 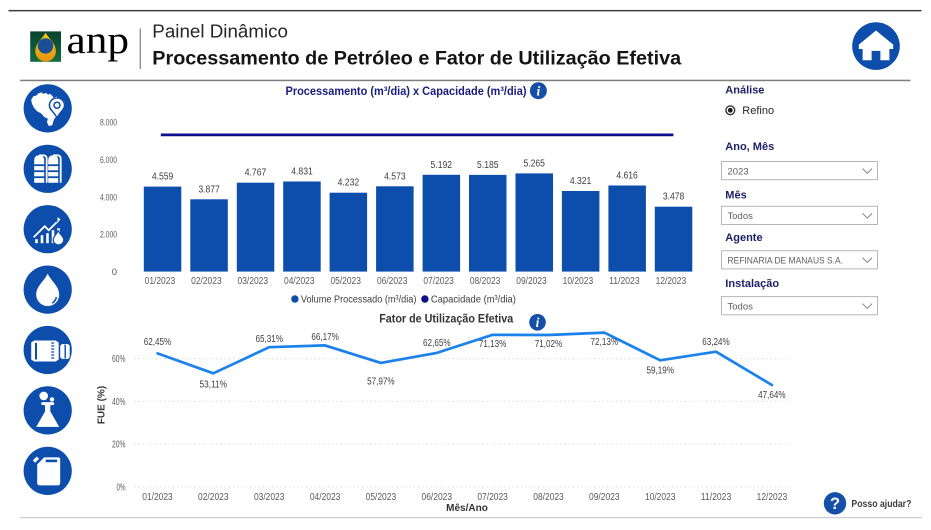 I want to click on svg-text: Refino, so click(x=758, y=111).